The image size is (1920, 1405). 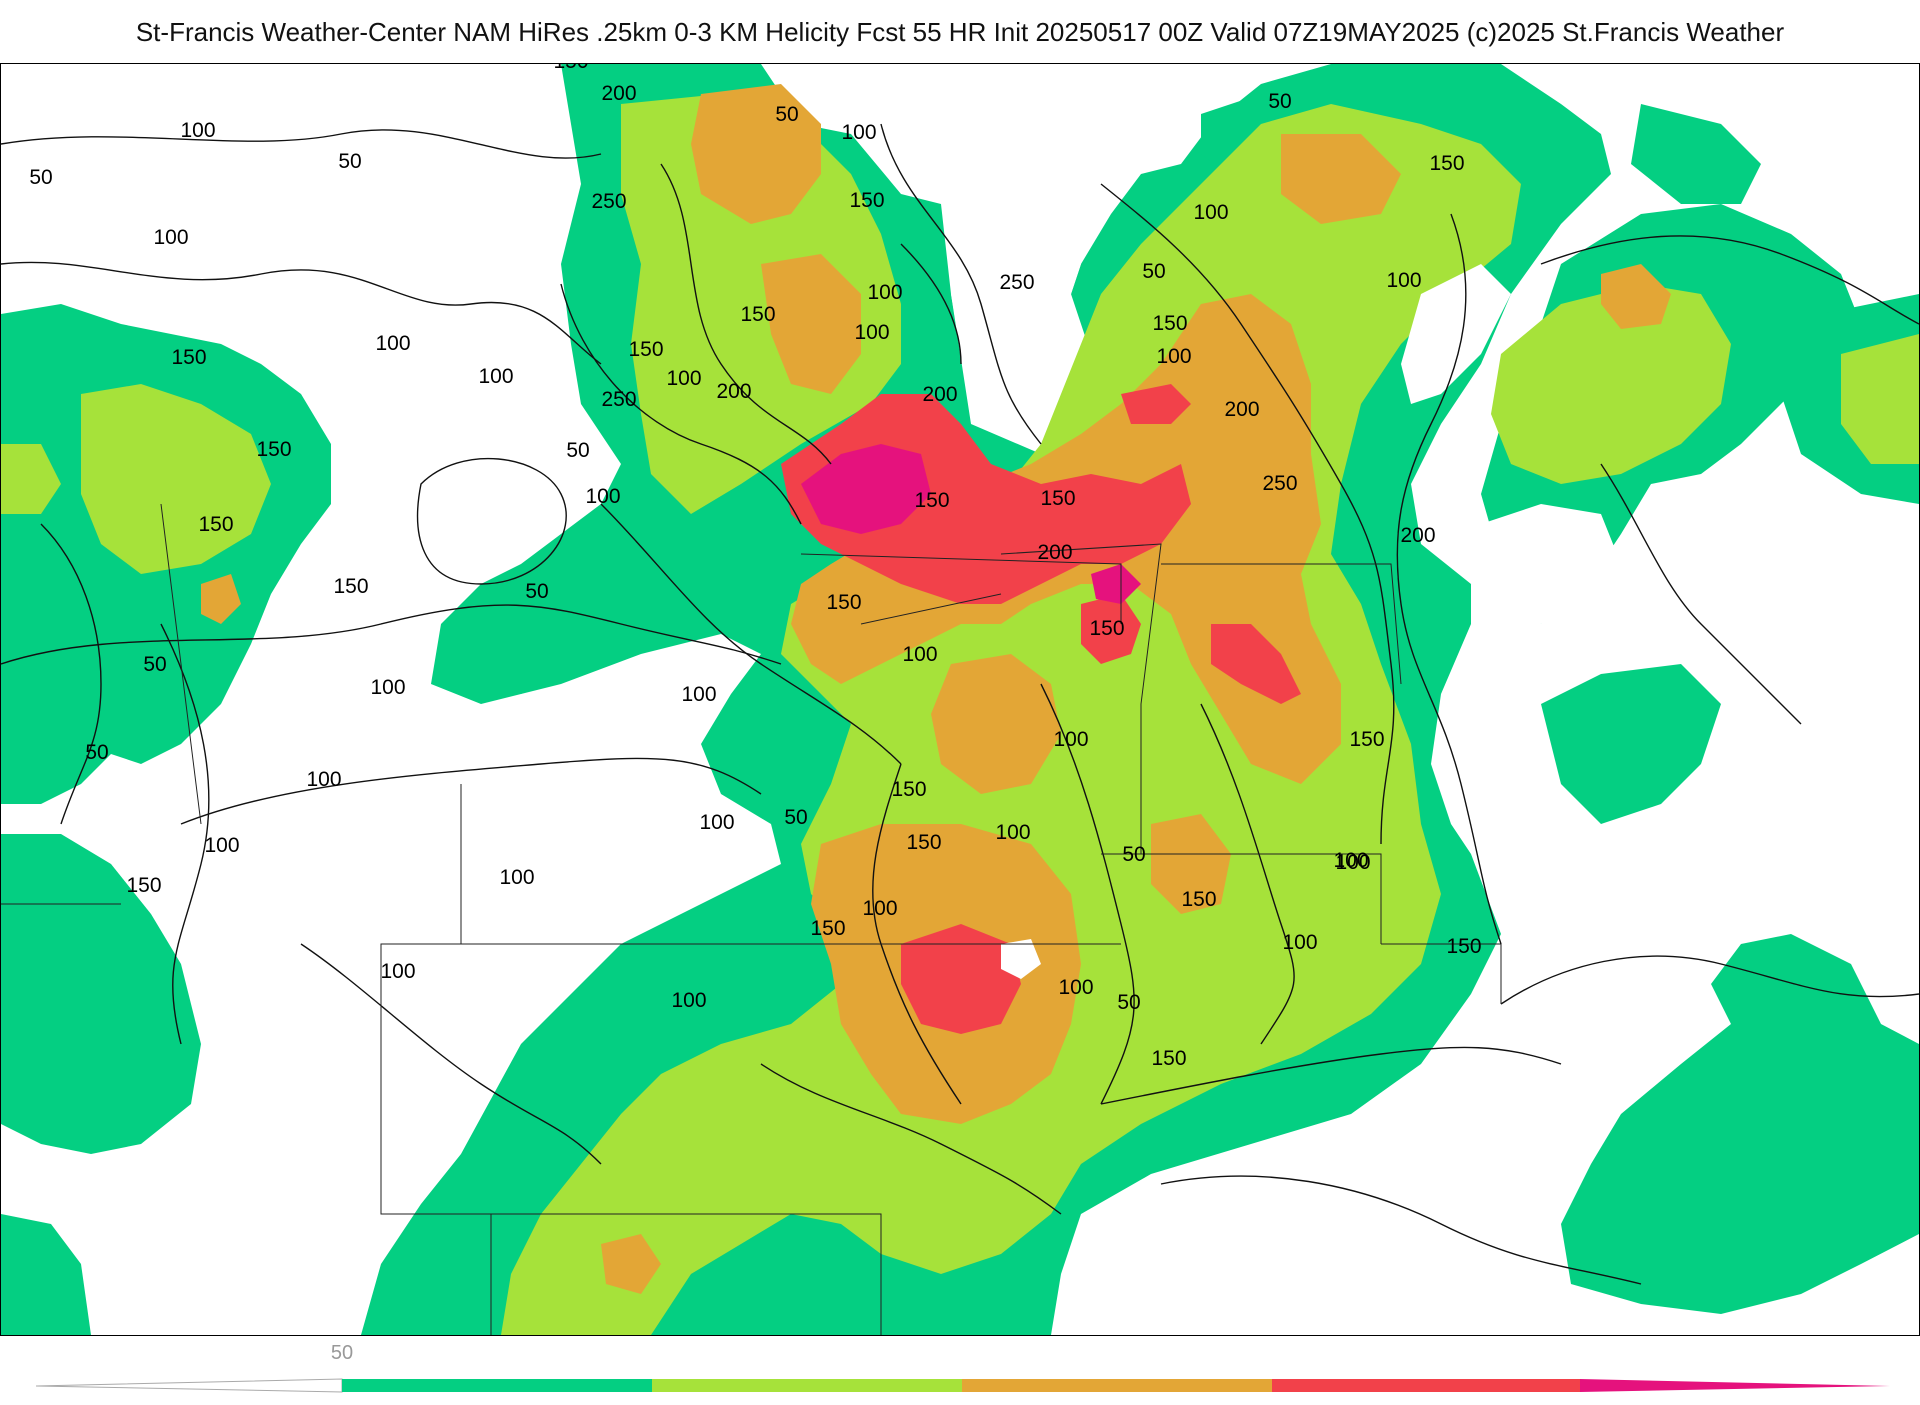 I want to click on colorbar-high-triangle, so click(x=1735, y=1385).